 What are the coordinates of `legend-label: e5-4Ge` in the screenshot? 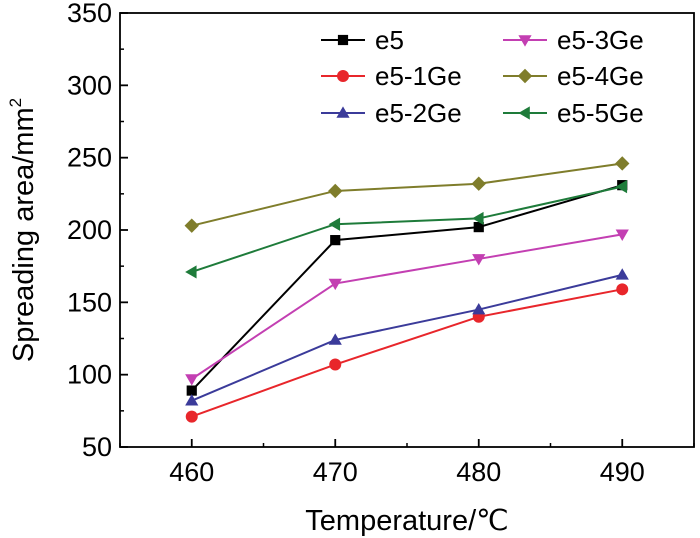 It's located at (600, 76).